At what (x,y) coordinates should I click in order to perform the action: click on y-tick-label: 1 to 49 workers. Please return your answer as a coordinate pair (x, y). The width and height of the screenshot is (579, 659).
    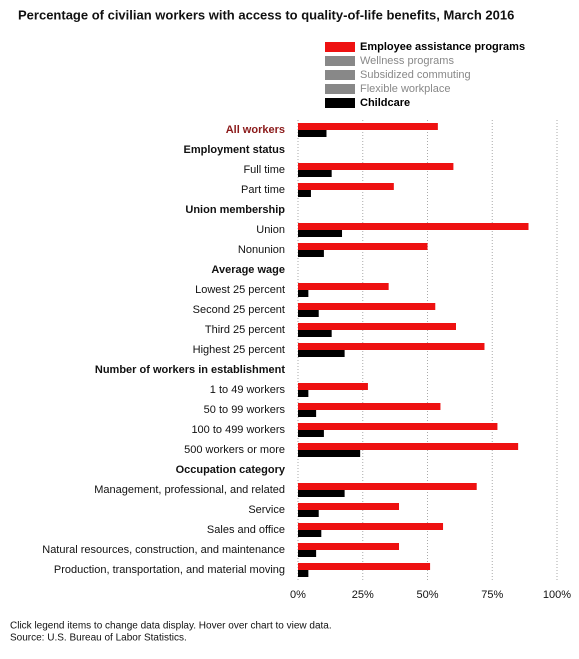
    Looking at the image, I should click on (248, 390).